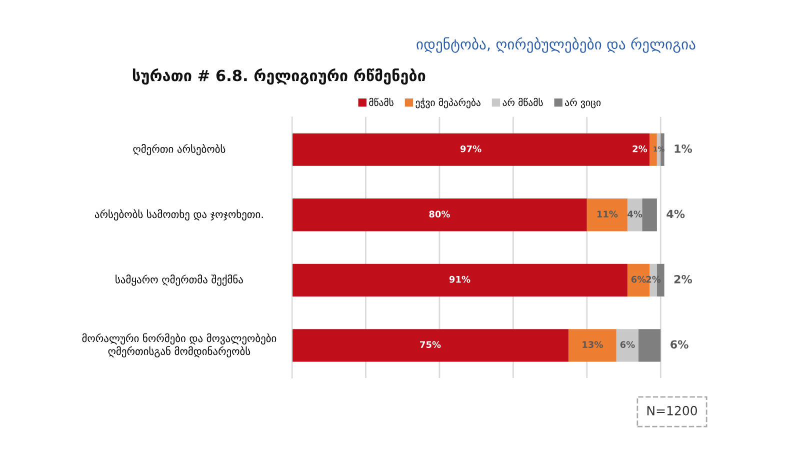  Describe the element at coordinates (672, 411) in the screenshot. I see `text: N=1200` at that location.